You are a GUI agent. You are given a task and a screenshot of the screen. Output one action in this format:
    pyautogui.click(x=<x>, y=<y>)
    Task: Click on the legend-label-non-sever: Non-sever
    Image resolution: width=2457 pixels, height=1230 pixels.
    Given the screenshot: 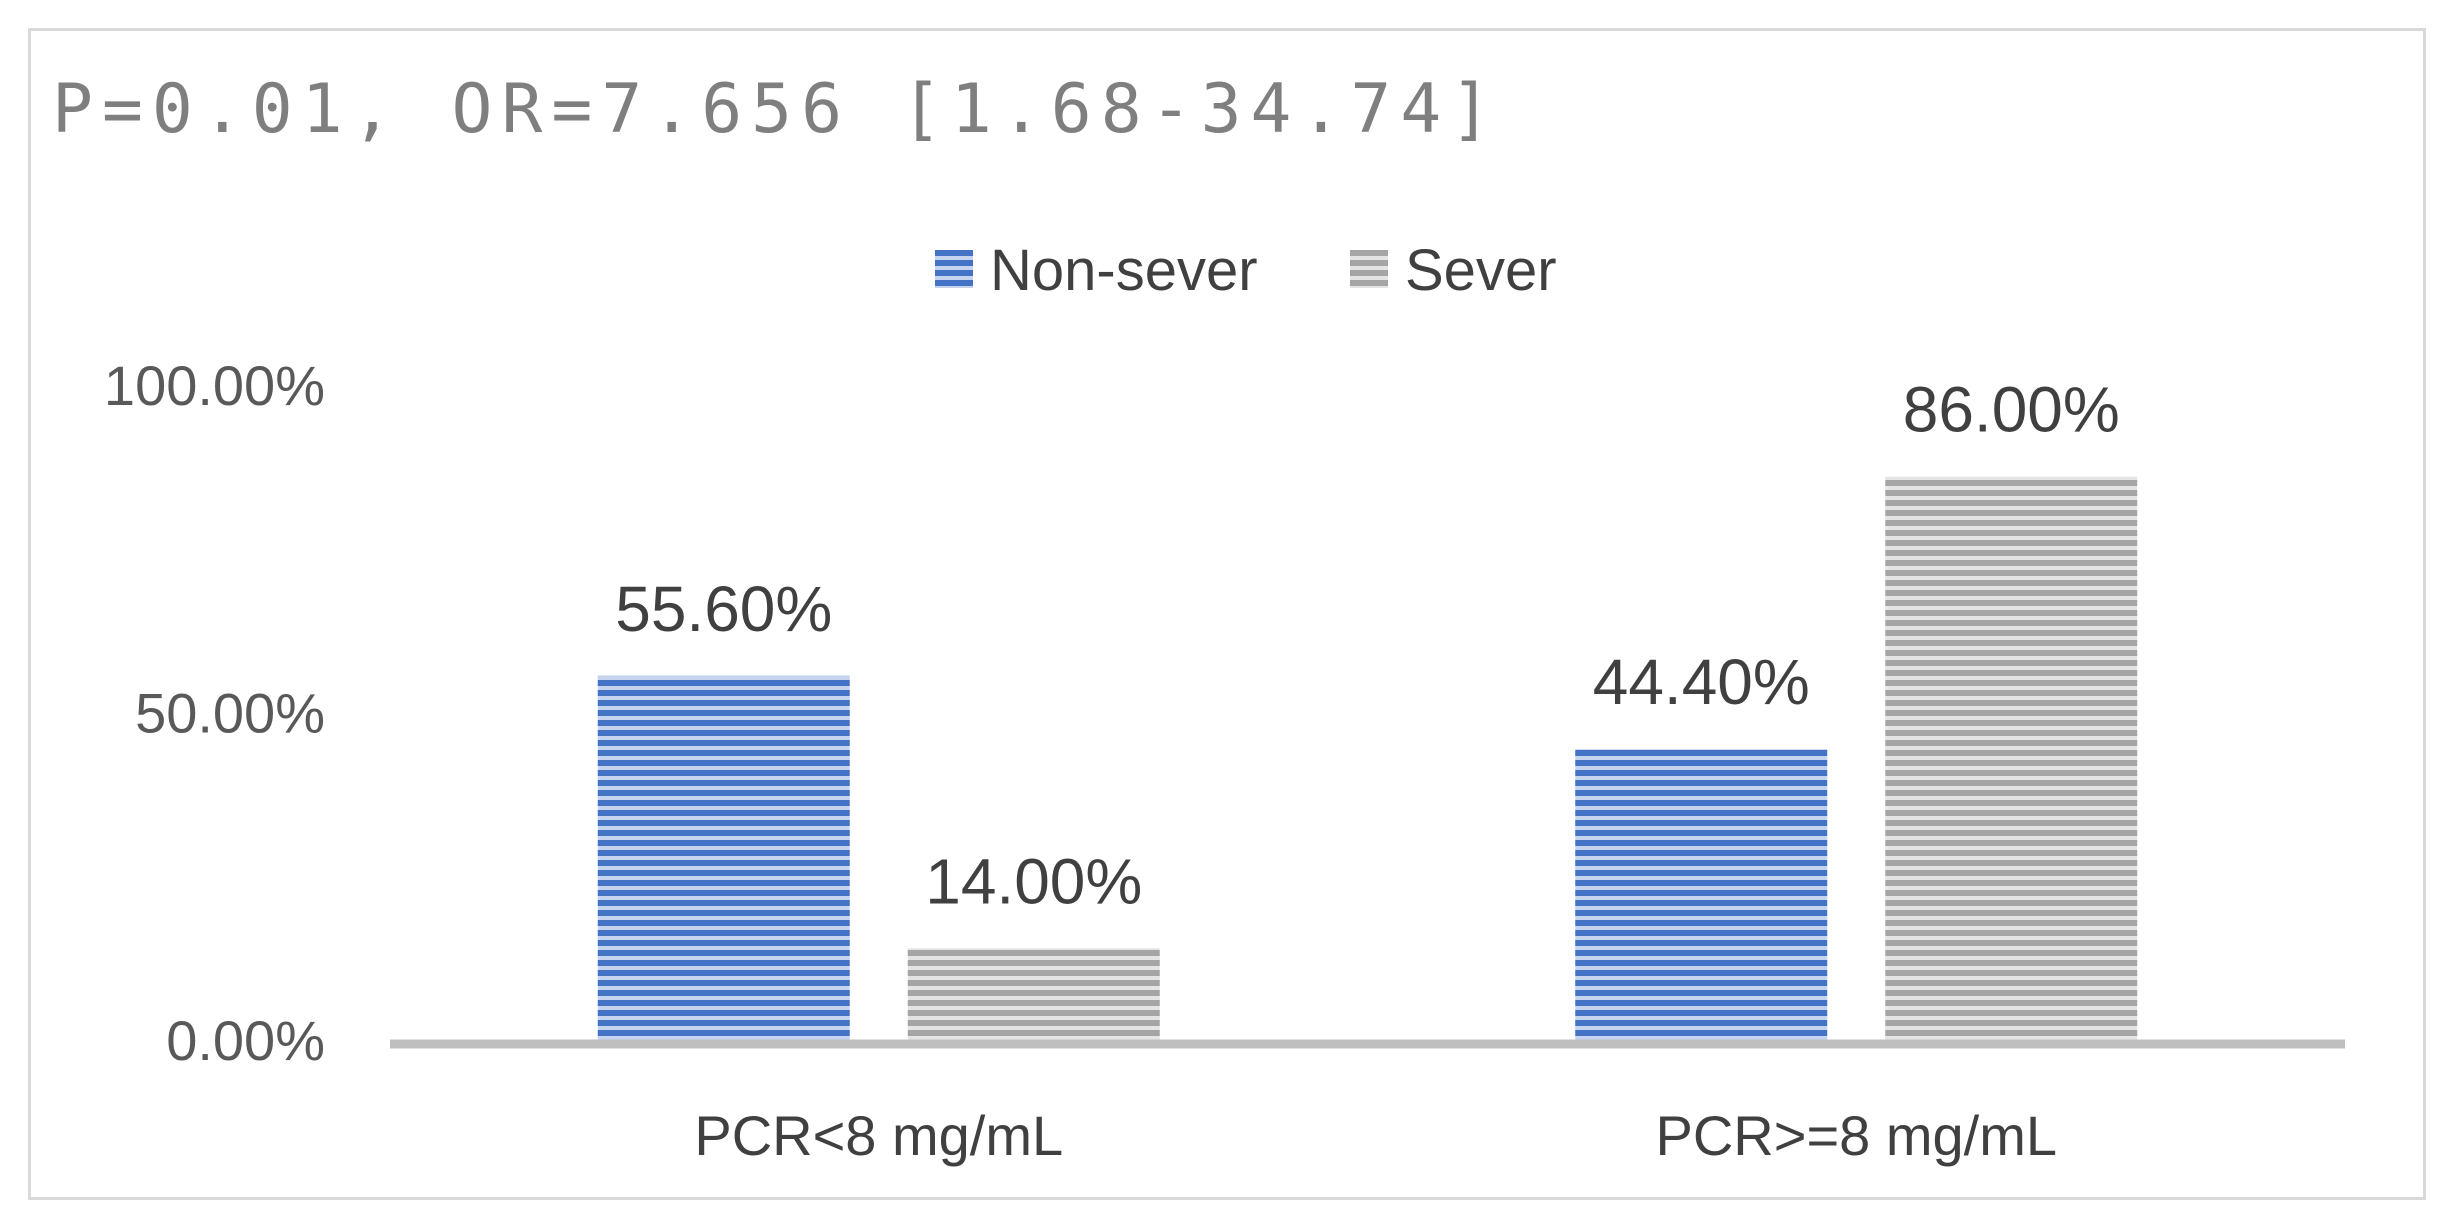 What is the action you would take?
    pyautogui.click(x=1124, y=270)
    